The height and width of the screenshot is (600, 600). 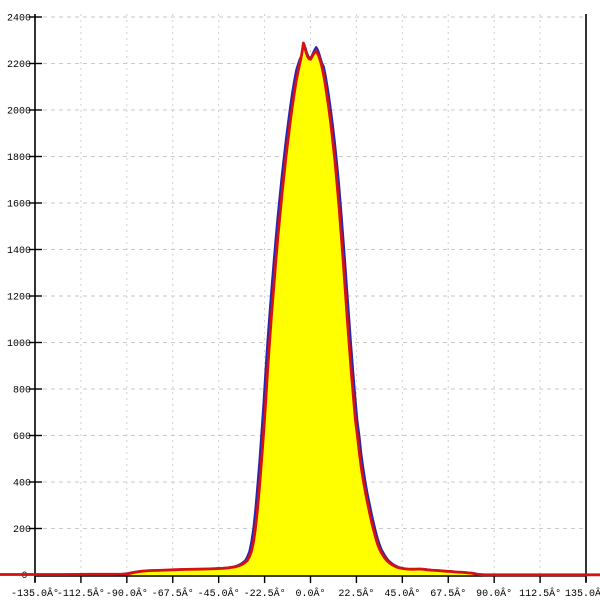 I want to click on y-tick-label: 2400, so click(x=19, y=19).